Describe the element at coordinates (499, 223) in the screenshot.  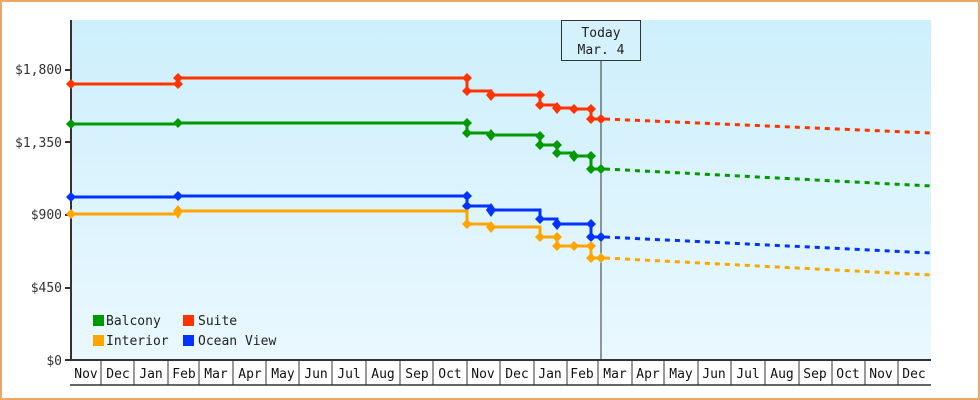
I see `series-ocean-view` at that location.